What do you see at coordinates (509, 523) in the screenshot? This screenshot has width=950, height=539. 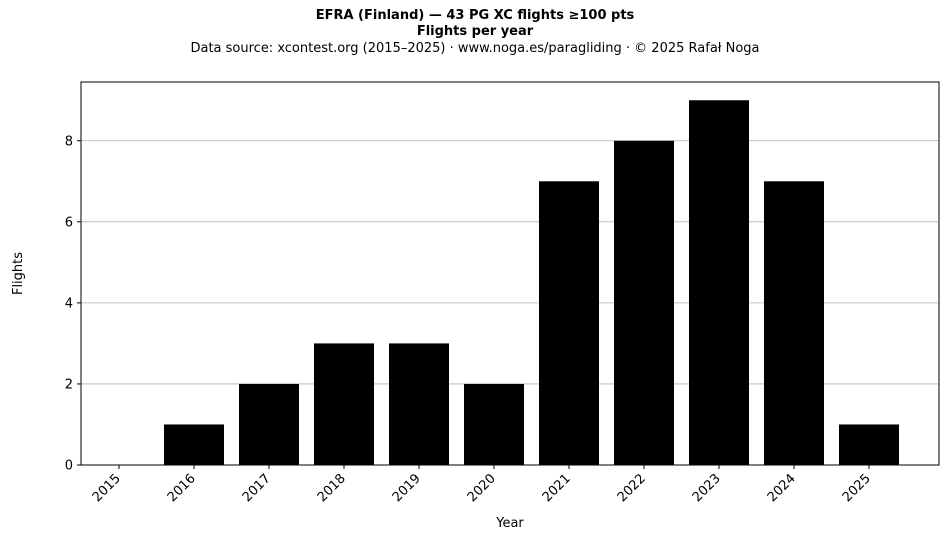 I see `x-axis-label: Year` at bounding box center [509, 523].